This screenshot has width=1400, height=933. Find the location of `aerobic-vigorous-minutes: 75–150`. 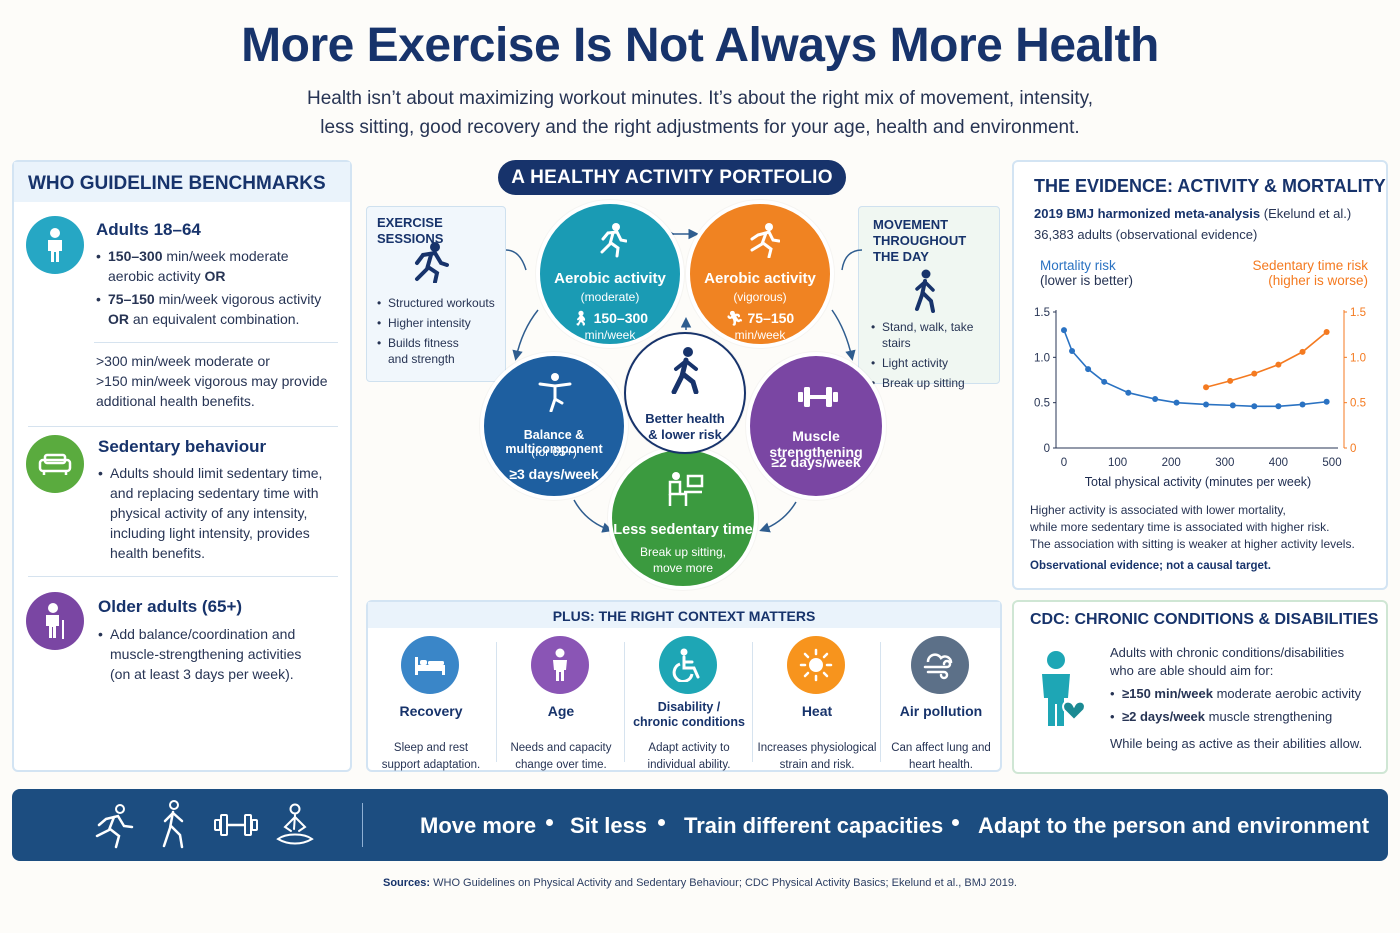

aerobic-vigorous-minutes: 75–150 is located at coordinates (771, 318).